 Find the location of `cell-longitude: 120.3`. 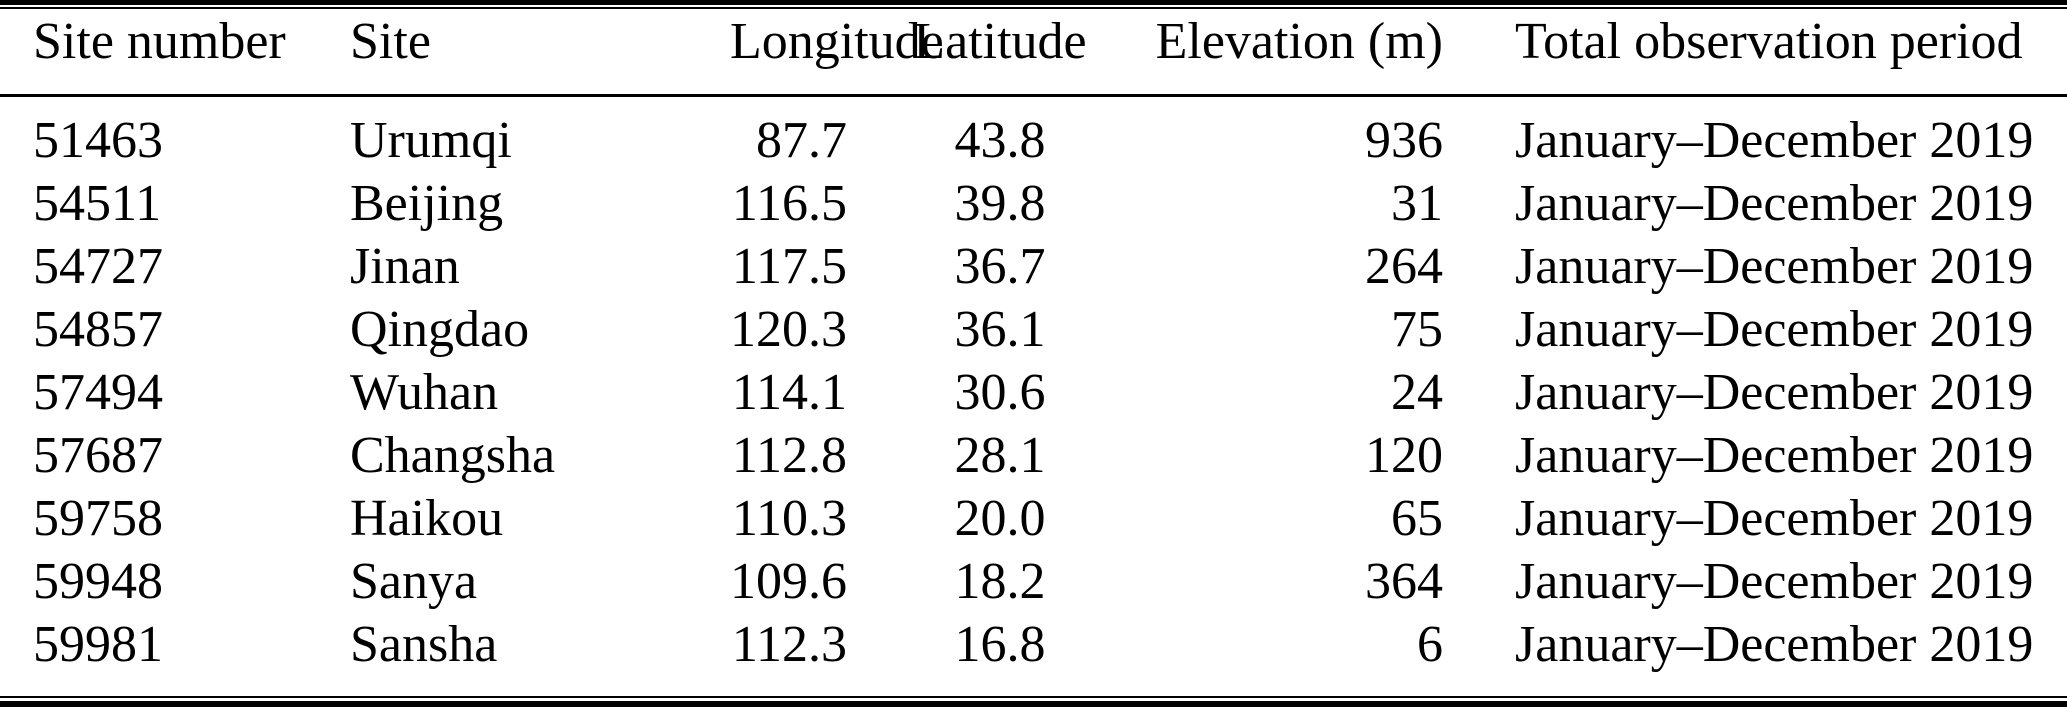

cell-longitude: 120.3 is located at coordinates (788, 329).